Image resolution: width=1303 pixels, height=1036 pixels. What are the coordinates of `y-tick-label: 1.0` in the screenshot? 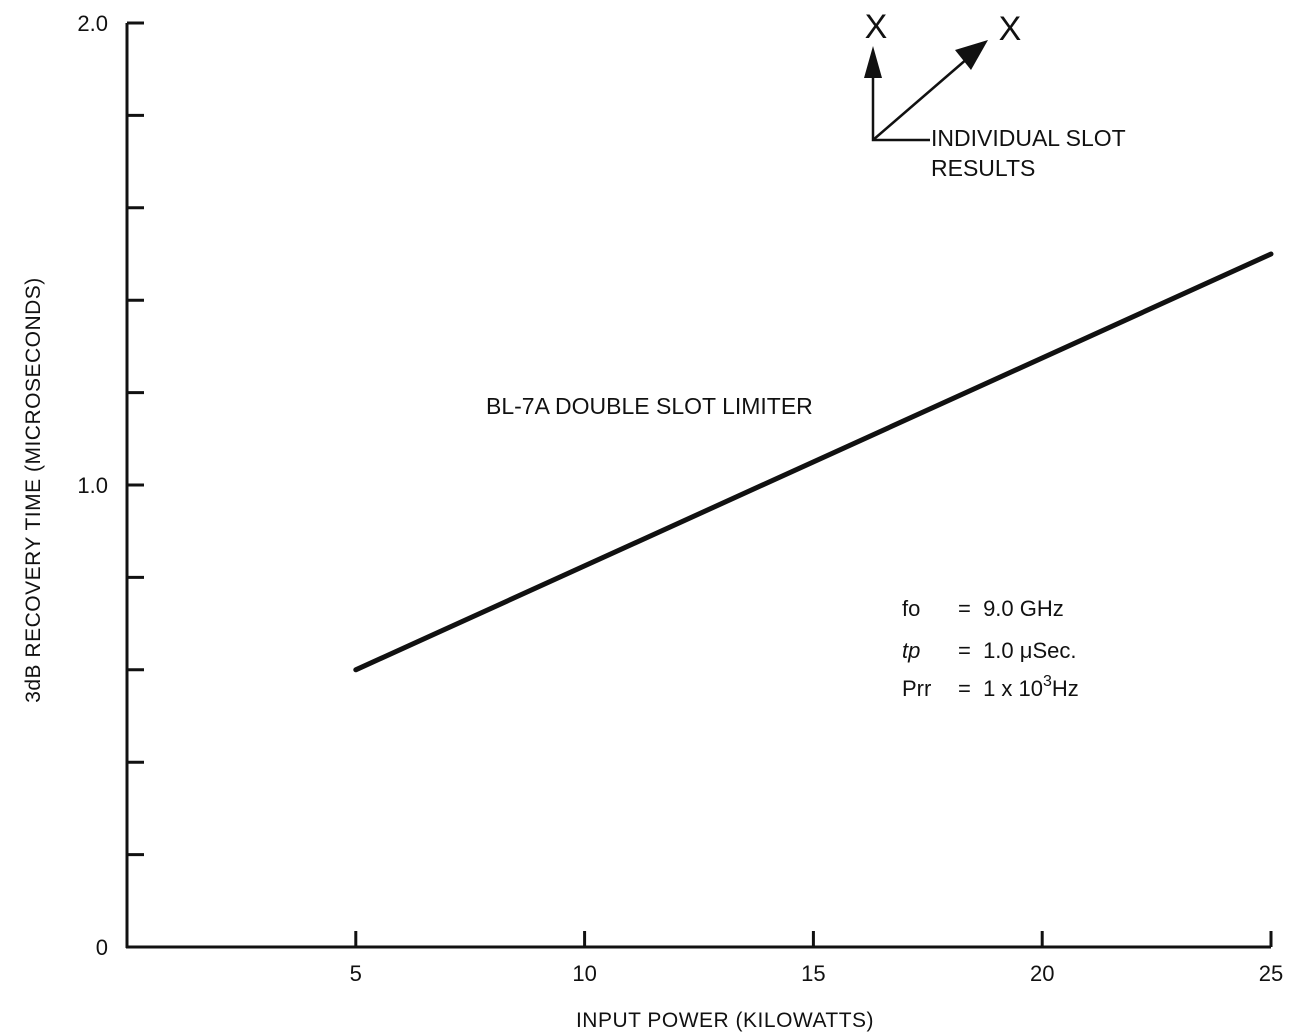 It's located at (92, 485).